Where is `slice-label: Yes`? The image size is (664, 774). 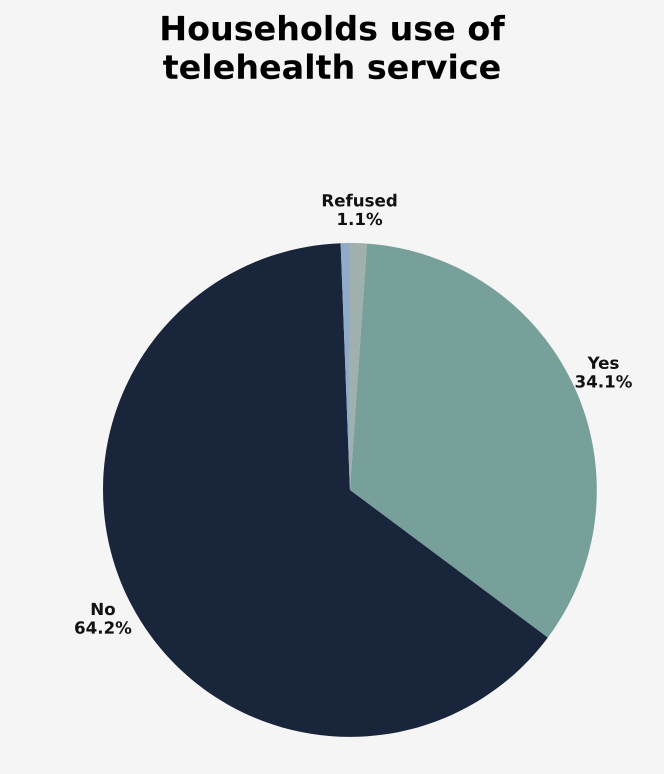 slice-label: Yes is located at coordinates (603, 363).